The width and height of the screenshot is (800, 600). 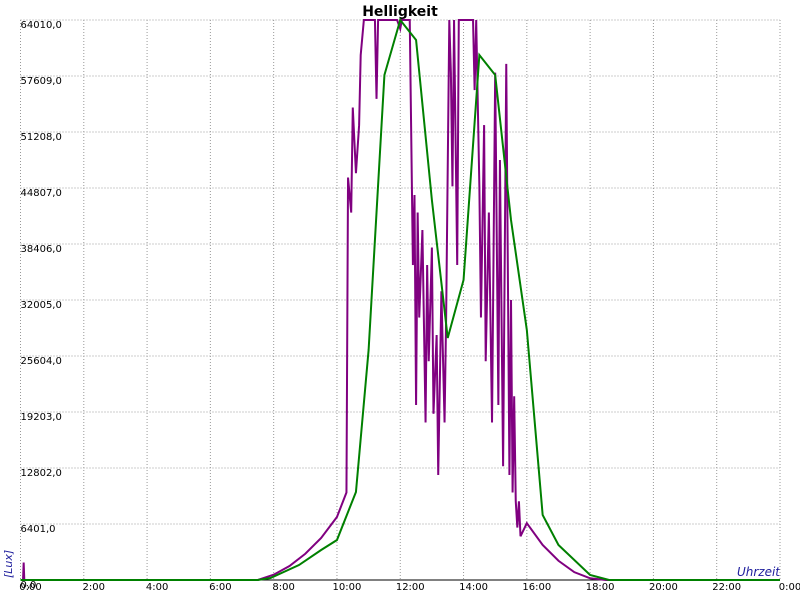 What do you see at coordinates (41, 81) in the screenshot?
I see `y-tick-label: 57609,0` at bounding box center [41, 81].